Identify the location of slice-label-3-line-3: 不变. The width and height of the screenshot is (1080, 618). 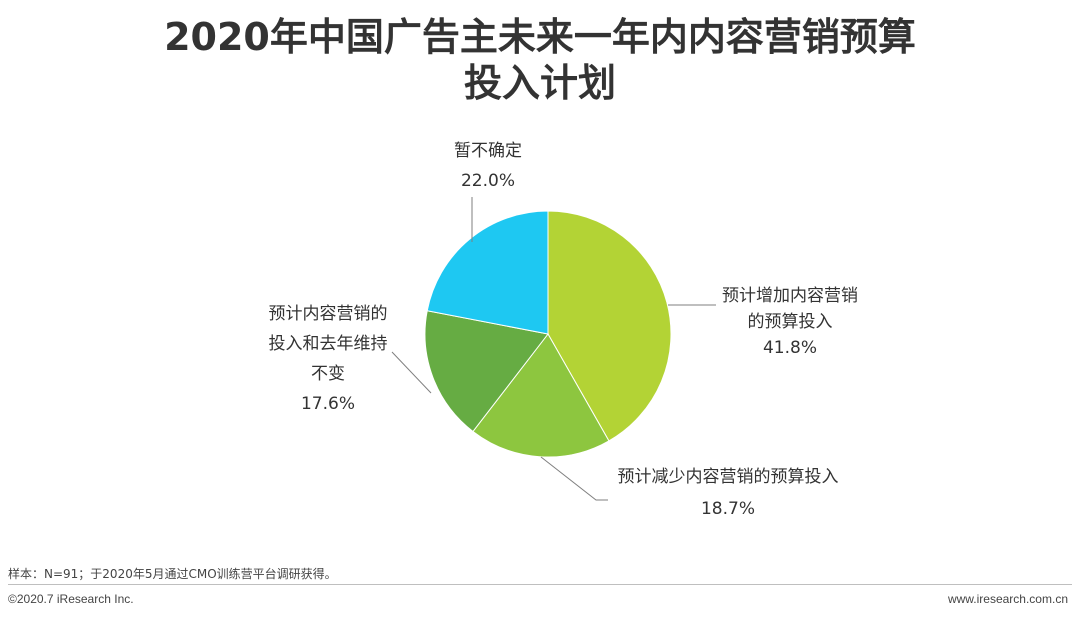
(328, 374).